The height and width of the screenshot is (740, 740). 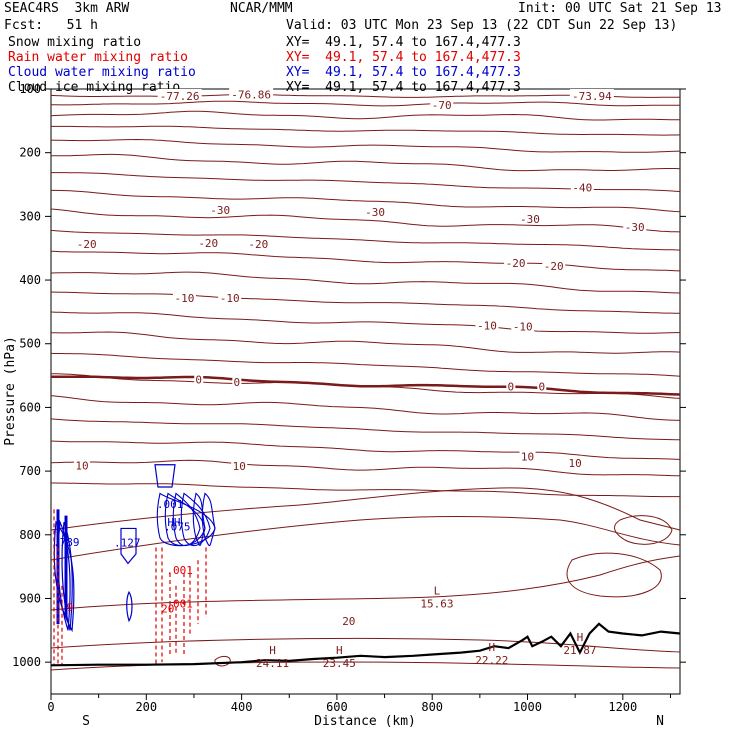 What do you see at coordinates (30, 407) in the screenshot?
I see `y-tick-label: 600` at bounding box center [30, 407].